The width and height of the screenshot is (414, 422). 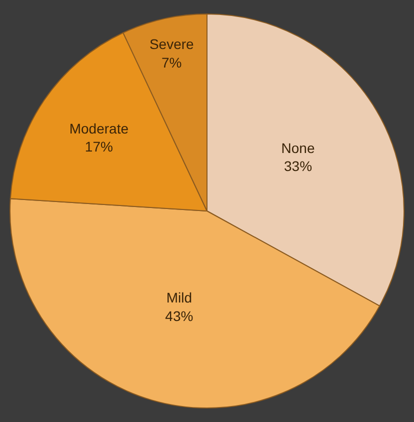 I want to click on slice-label: Moderate, so click(x=99, y=128).